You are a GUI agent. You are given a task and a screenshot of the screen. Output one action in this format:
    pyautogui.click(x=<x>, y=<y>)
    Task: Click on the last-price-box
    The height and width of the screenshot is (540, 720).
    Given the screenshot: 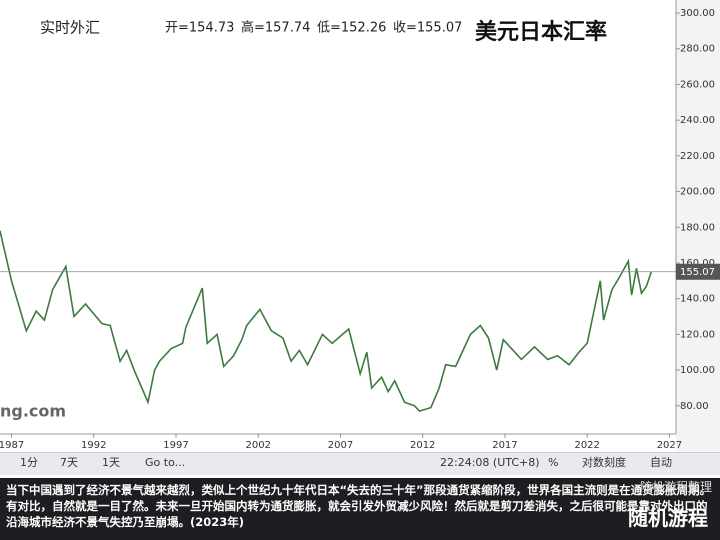 What is the action you would take?
    pyautogui.click(x=698, y=271)
    